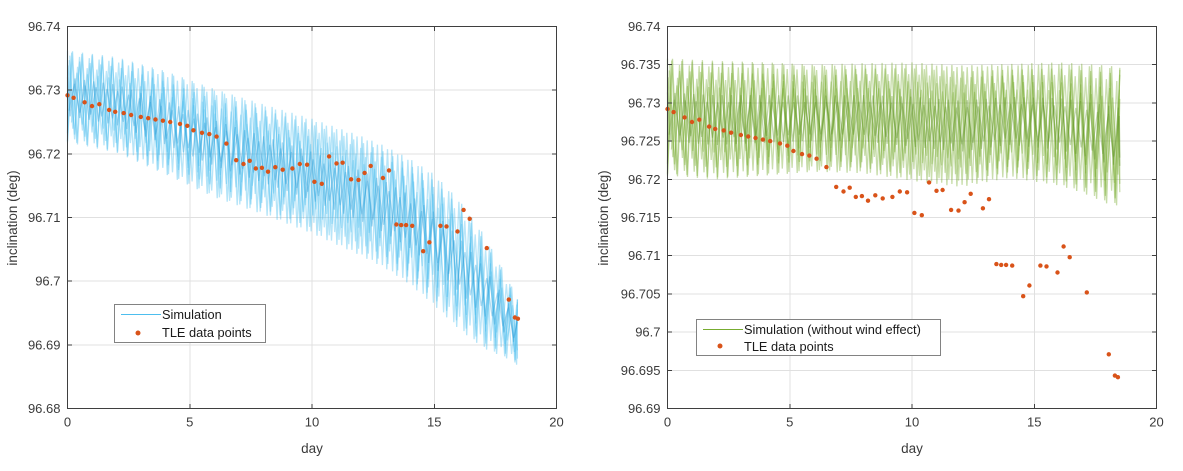 Image resolution: width=1183 pixels, height=471 pixels. Describe the element at coordinates (644, 102) in the screenshot. I see `right-y-tick-label: 96.73` at that location.